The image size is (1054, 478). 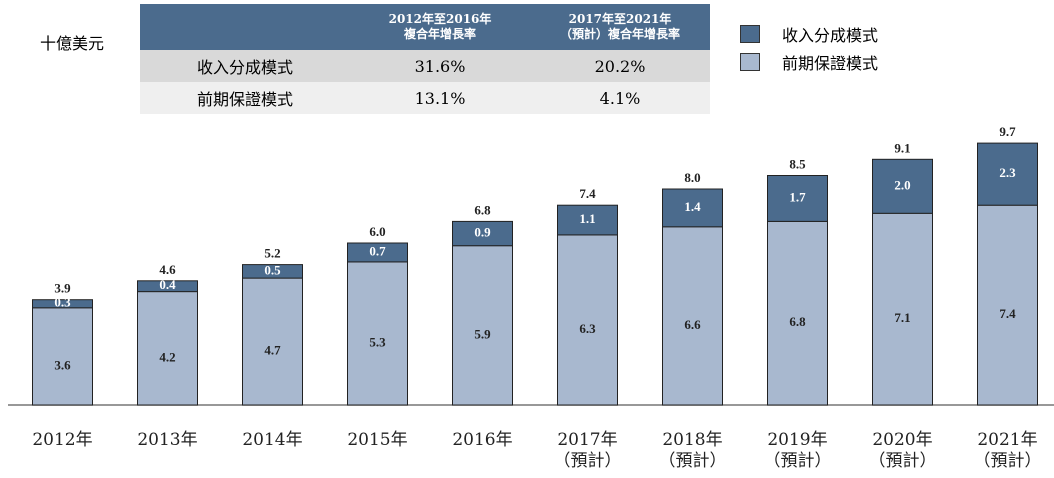 I want to click on cell: 收入分成模式, so click(x=245, y=66).